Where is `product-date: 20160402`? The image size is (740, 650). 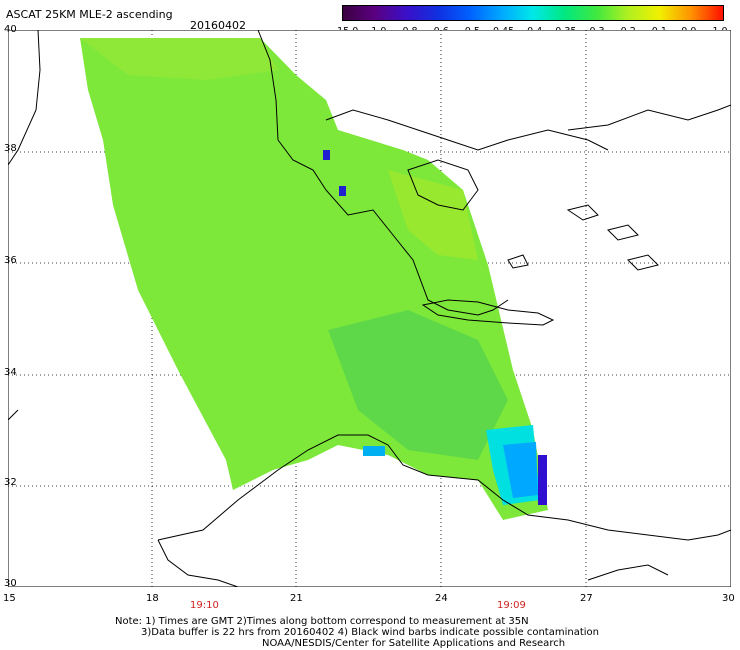 product-date: 20160402 is located at coordinates (218, 25).